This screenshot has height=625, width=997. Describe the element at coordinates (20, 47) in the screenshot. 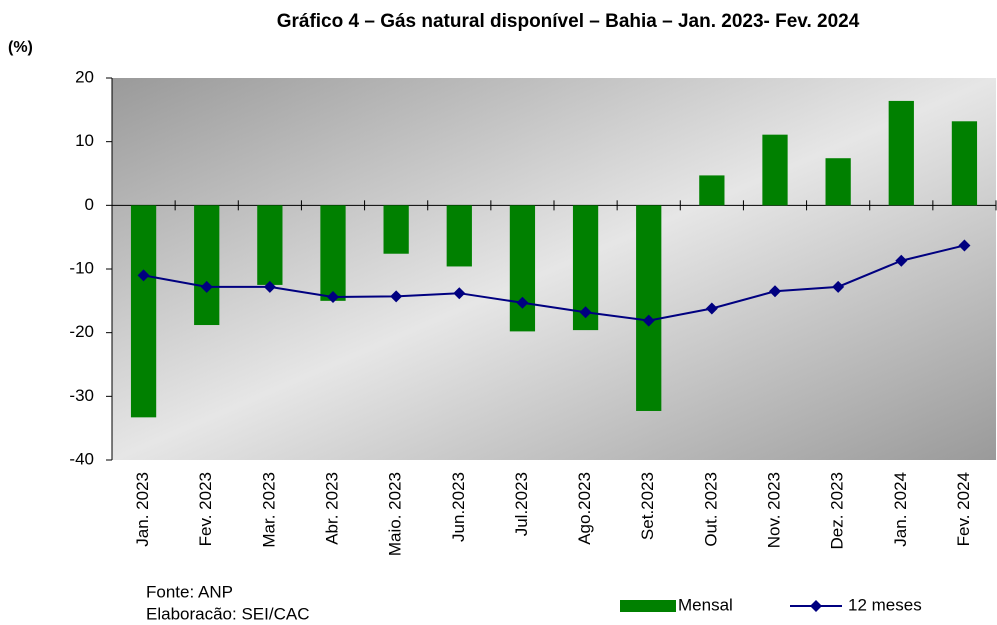

I see `y-axis-label: (%)` at that location.